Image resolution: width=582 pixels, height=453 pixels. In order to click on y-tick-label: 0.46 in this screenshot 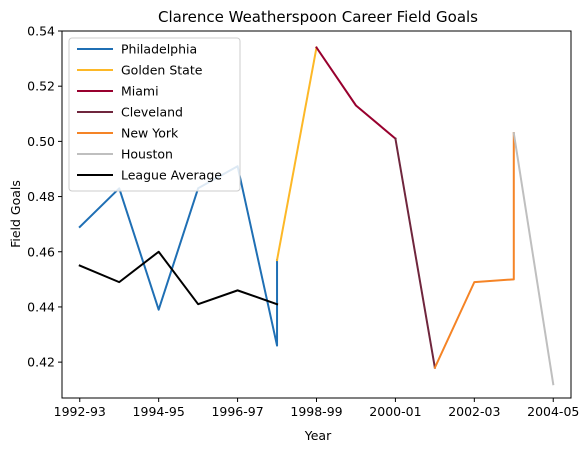, I will do `click(41, 251)`.